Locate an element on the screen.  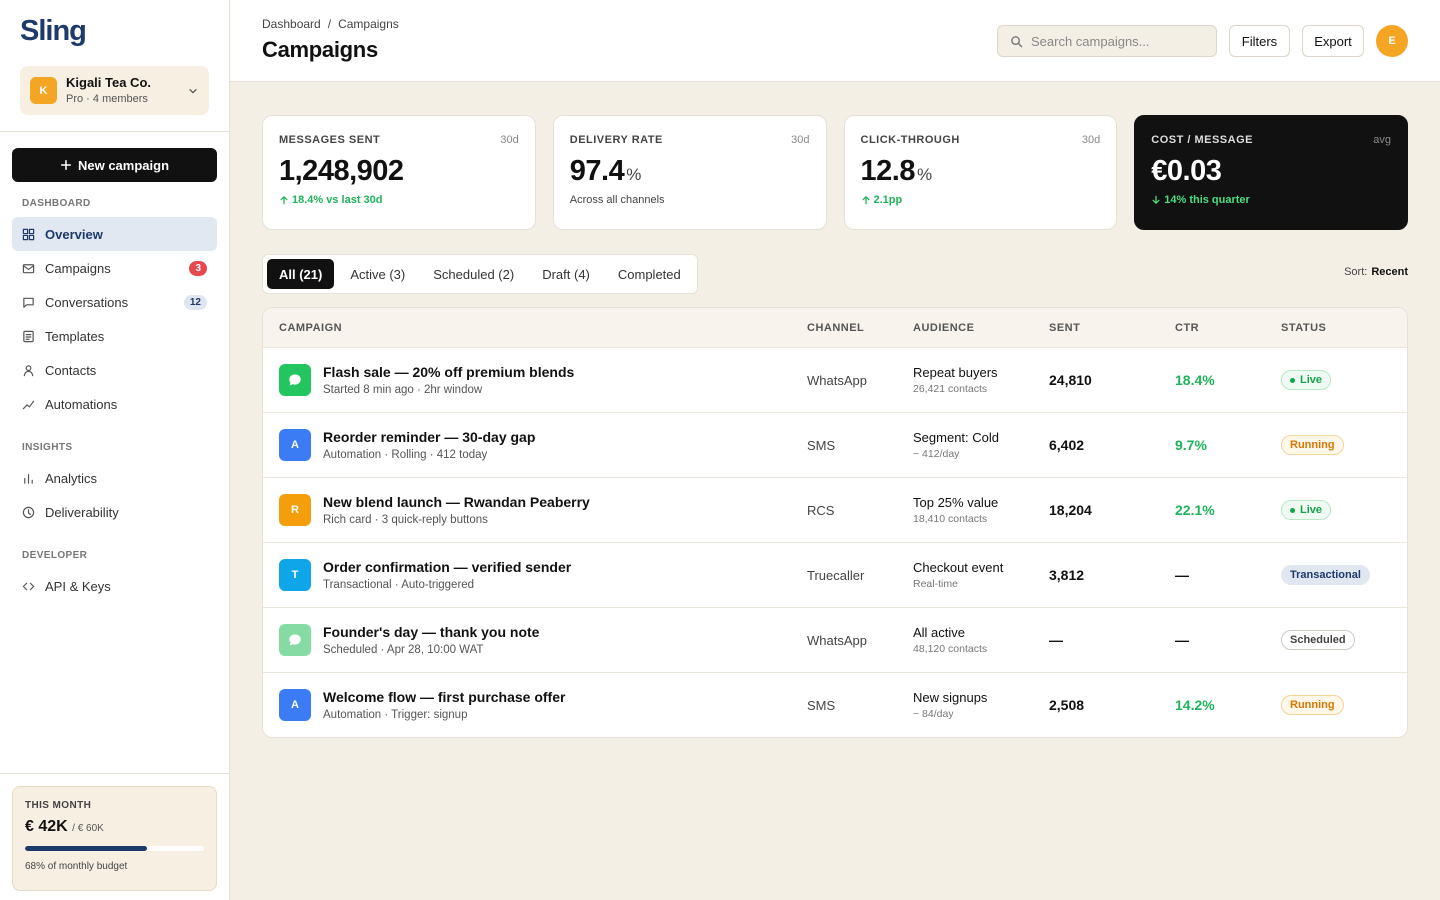
stat-label: CLICK-THROUGH is located at coordinates (910, 140).